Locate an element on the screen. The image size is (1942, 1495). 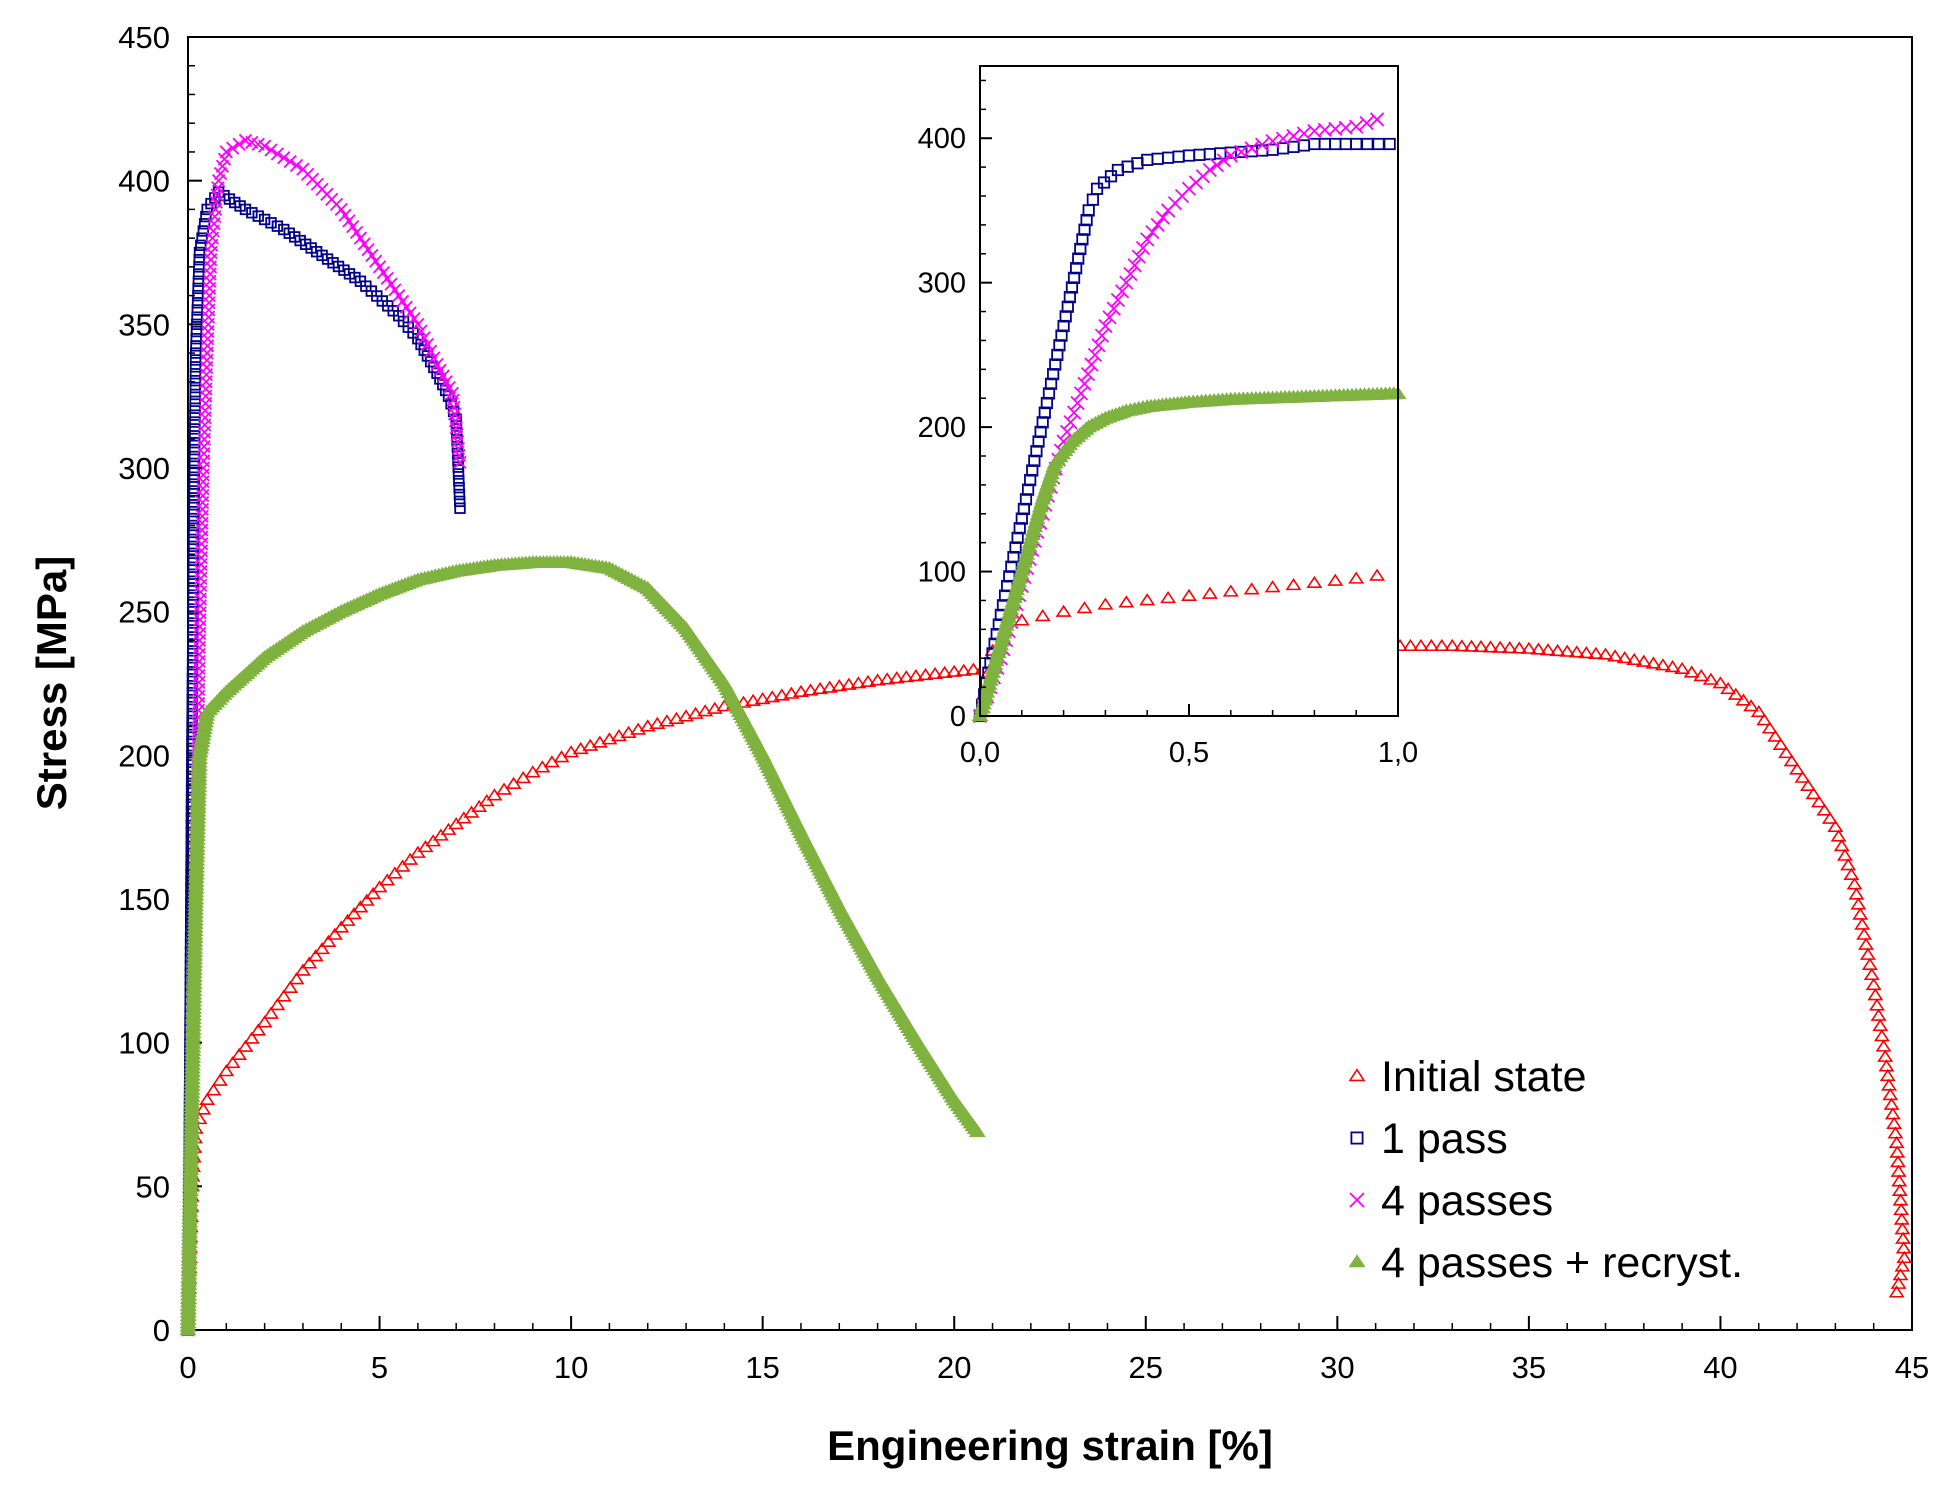
inset-y-tick-label: 200 is located at coordinates (942, 428).